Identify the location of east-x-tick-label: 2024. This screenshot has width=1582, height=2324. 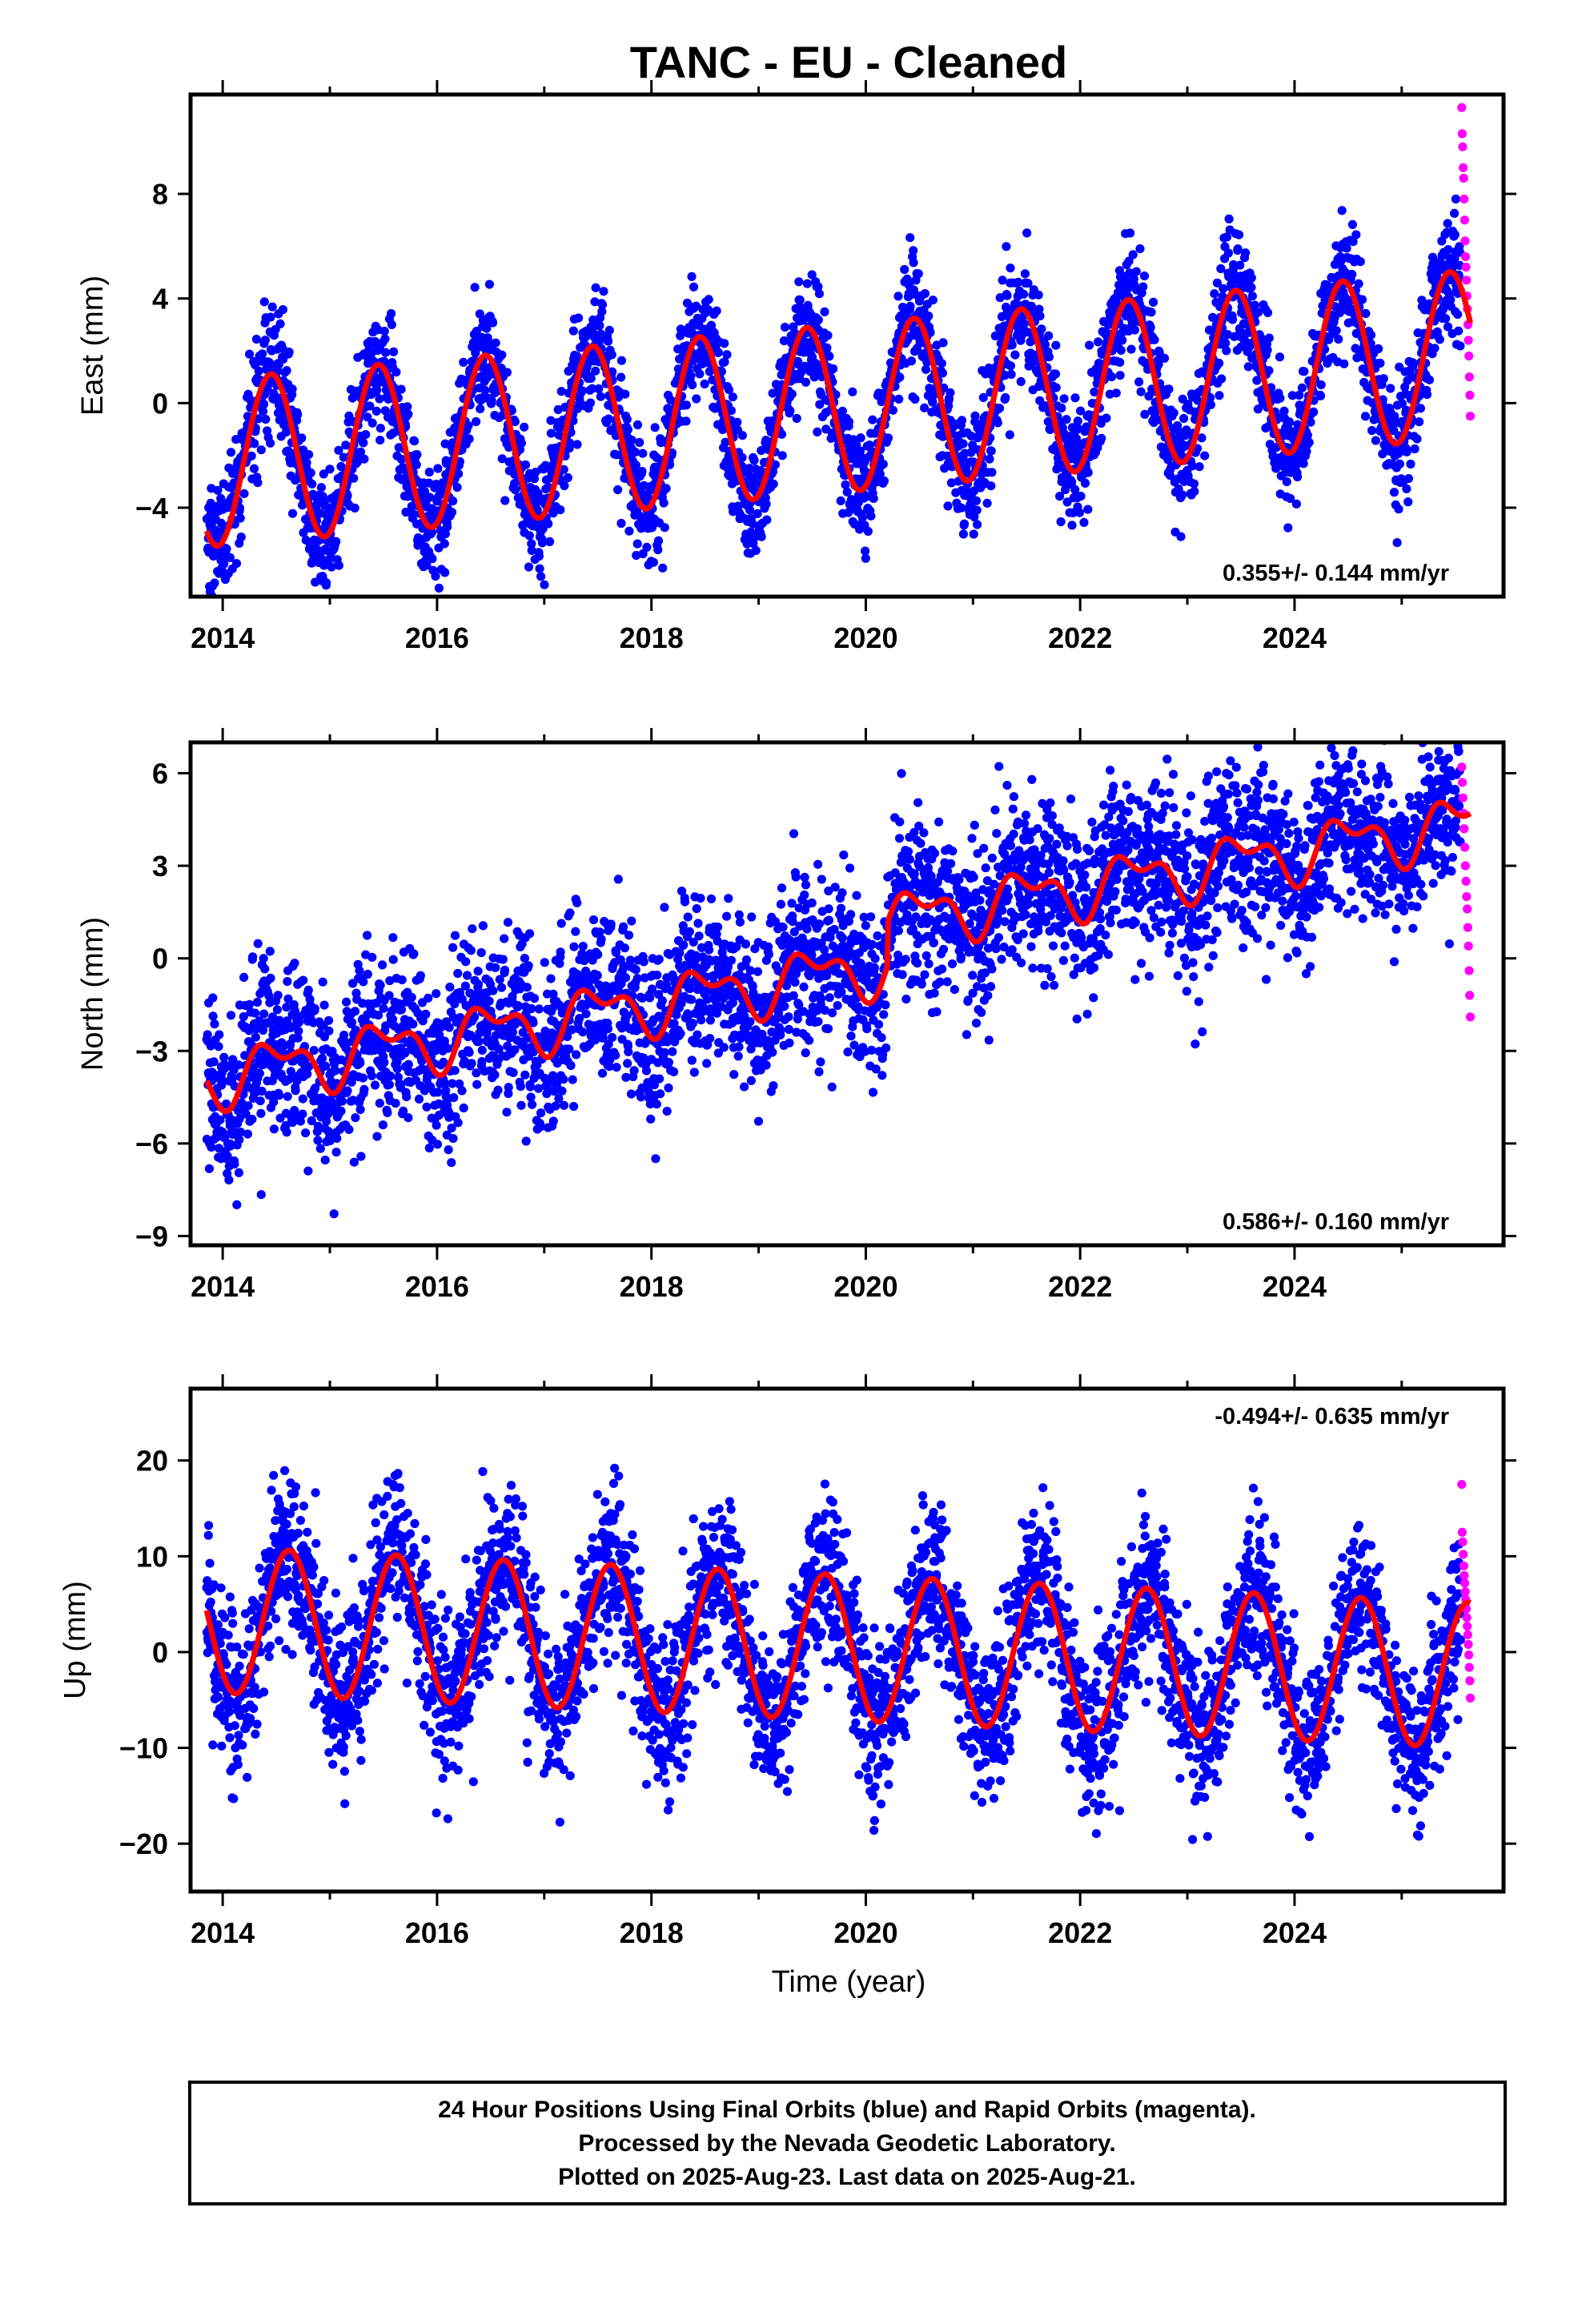
(1295, 637).